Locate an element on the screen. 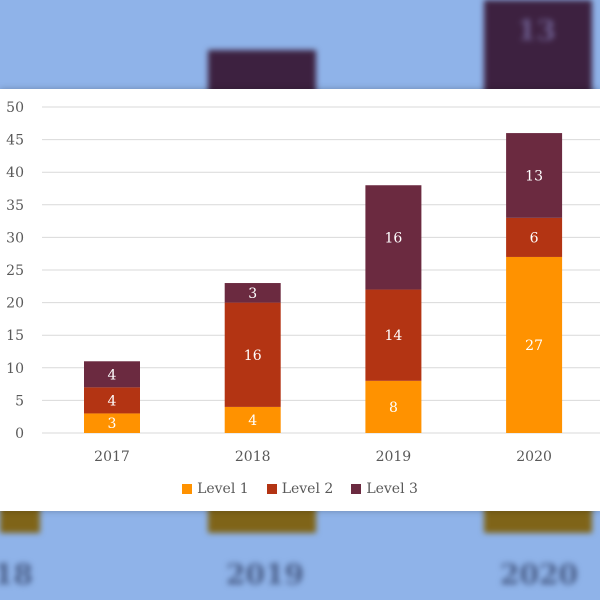 This screenshot has width=600, height=600. y-tick-label: 10 is located at coordinates (15, 369).